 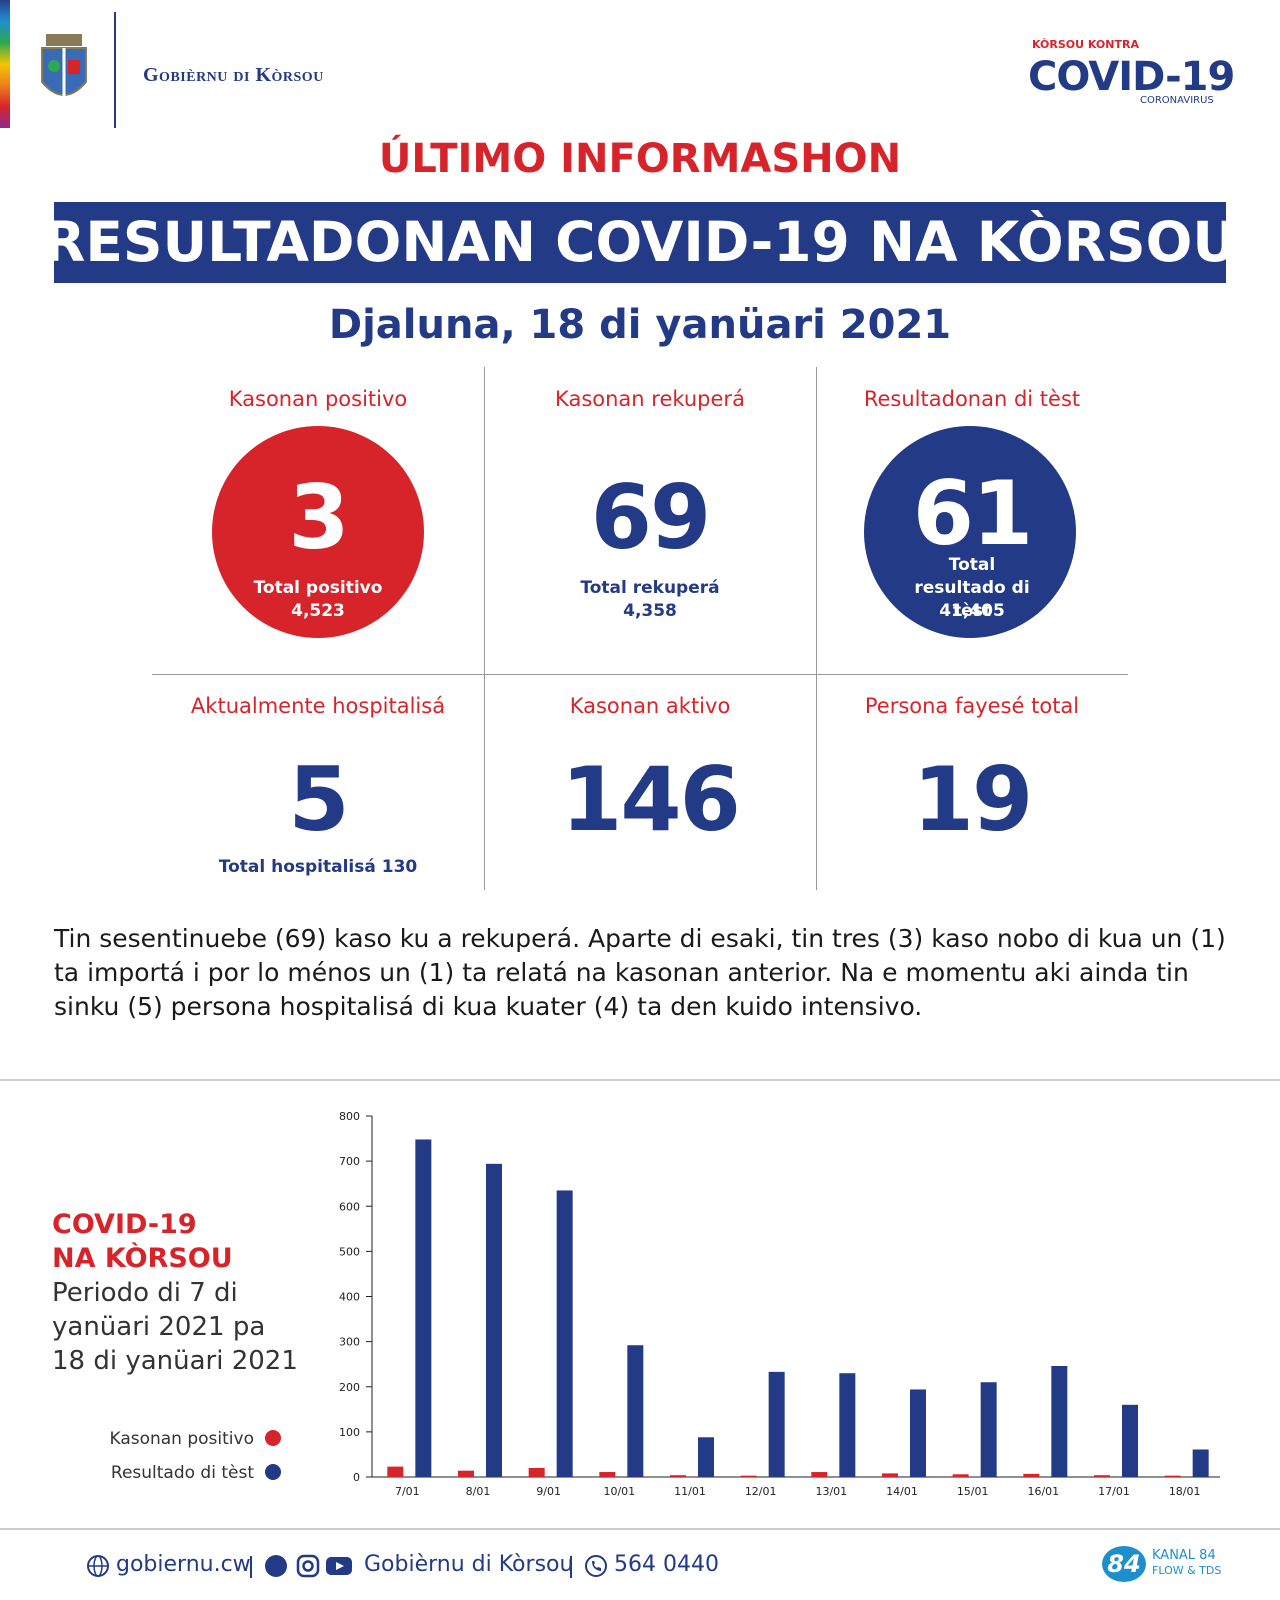 What do you see at coordinates (1131, 77) in the screenshot?
I see `campaign-main: COVID-19` at bounding box center [1131, 77].